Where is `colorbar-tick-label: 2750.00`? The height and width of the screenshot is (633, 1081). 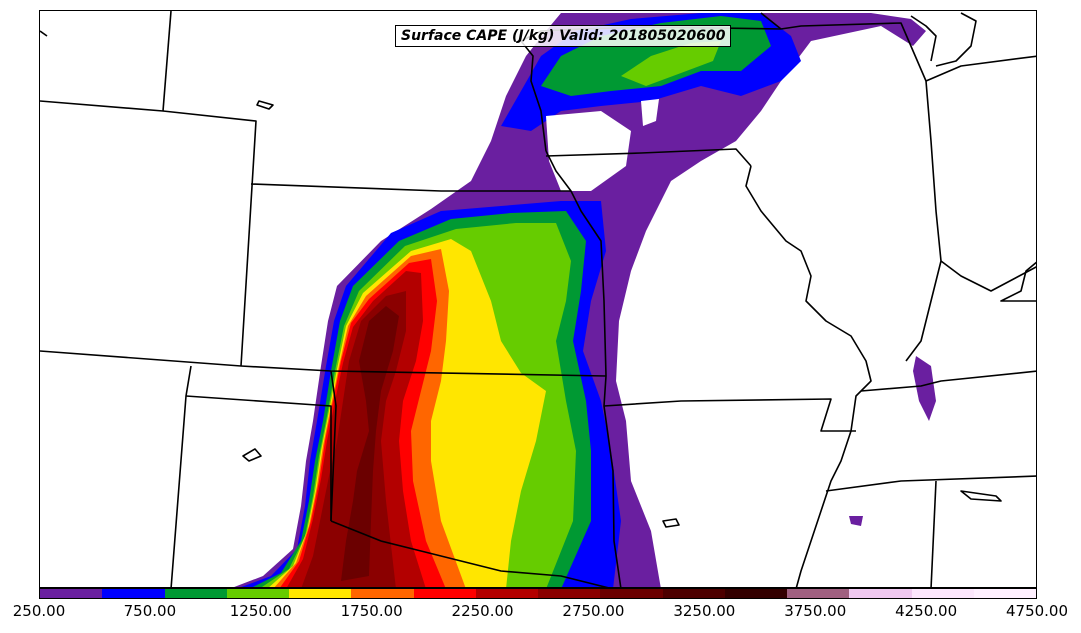
colorbar-tick-label: 2750.00 is located at coordinates (593, 611).